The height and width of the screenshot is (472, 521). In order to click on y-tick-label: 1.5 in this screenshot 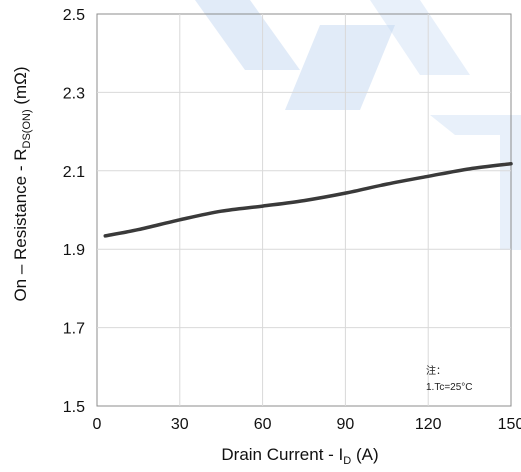, I will do `click(74, 407)`.